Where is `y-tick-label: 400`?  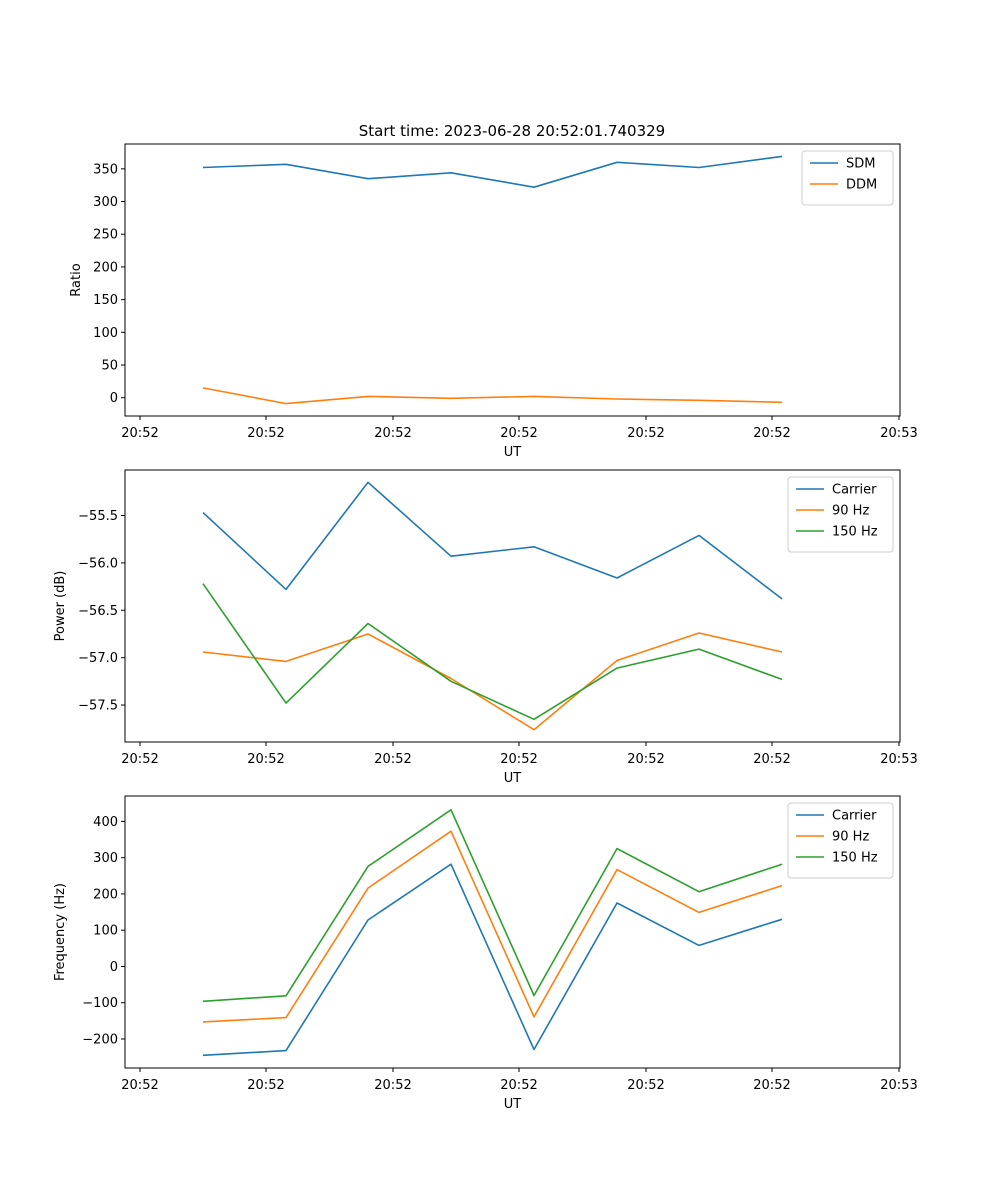 y-tick-label: 400 is located at coordinates (105, 822).